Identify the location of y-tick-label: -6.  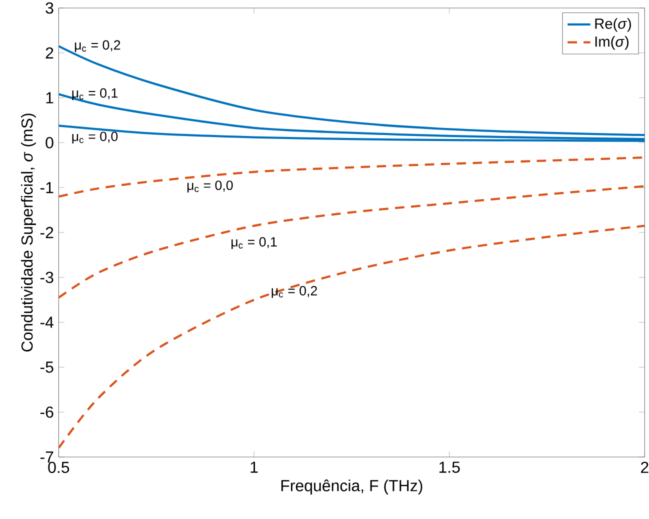
(47, 412).